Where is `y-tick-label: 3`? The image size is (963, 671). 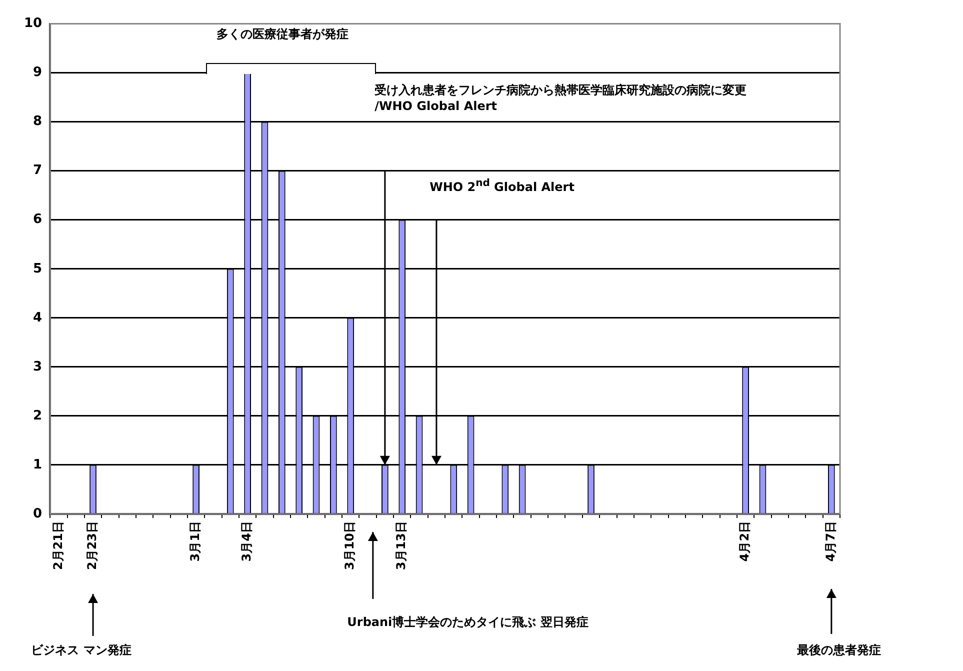
y-tick-label: 3 is located at coordinates (37, 366).